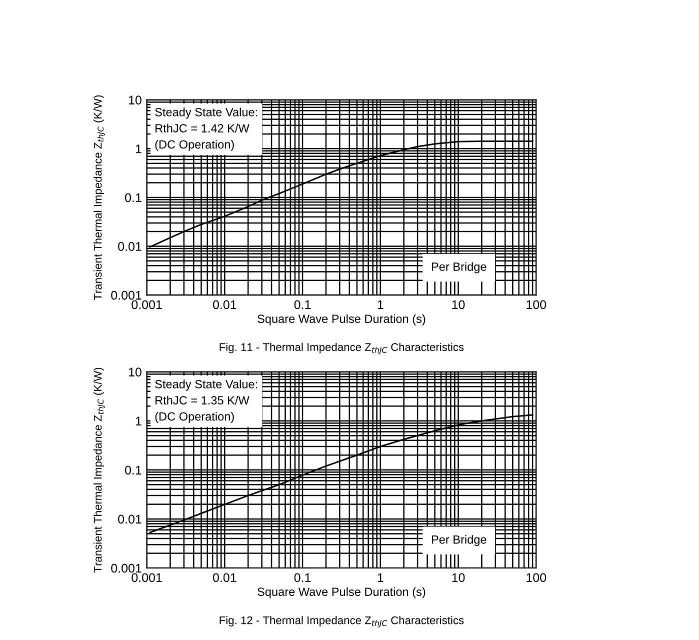 This screenshot has height=640, width=699. Describe the element at coordinates (206, 129) in the screenshot. I see `annotation: Steady State Value: RthJC = 1.42 K/W (DC Operation)` at that location.